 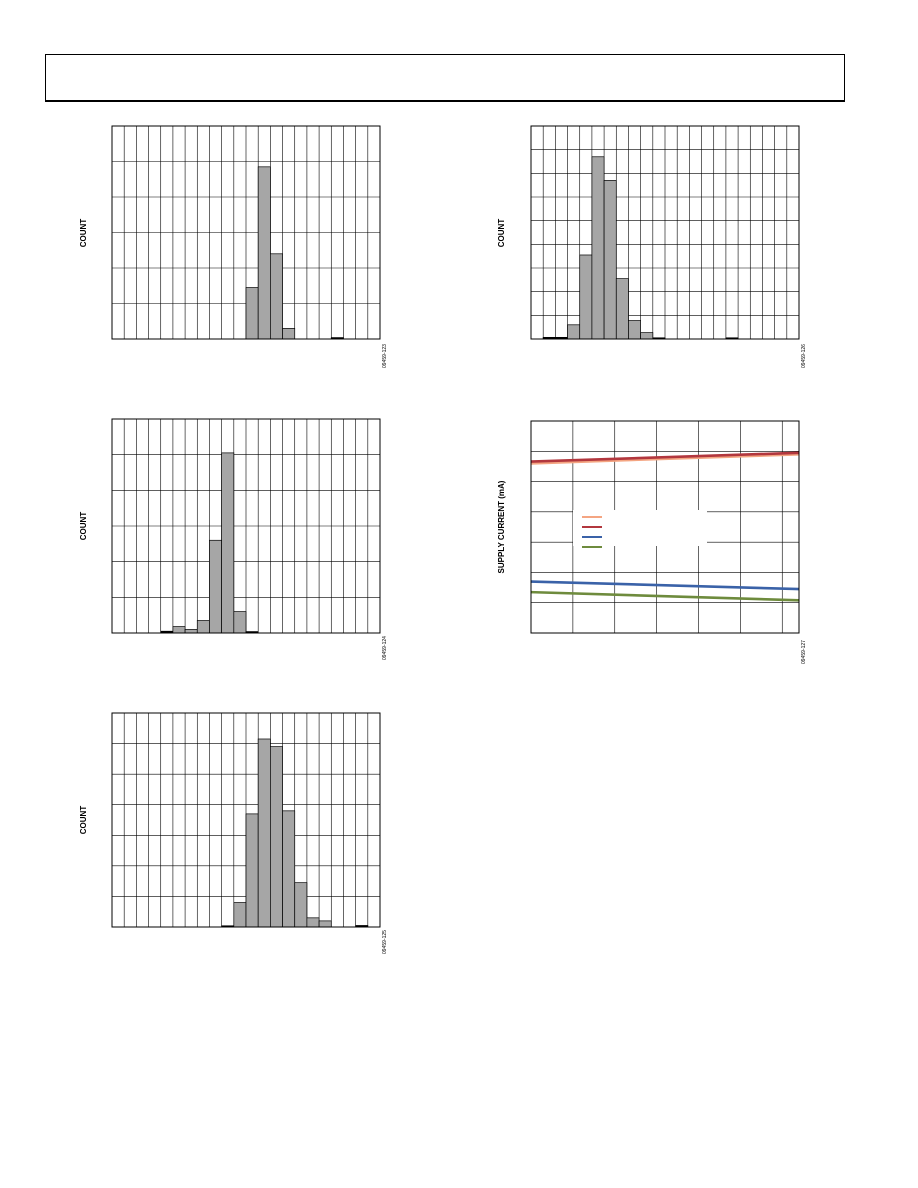 What do you see at coordinates (83, 526) in the screenshot?
I see `y-axis-label-2: COUNT` at bounding box center [83, 526].